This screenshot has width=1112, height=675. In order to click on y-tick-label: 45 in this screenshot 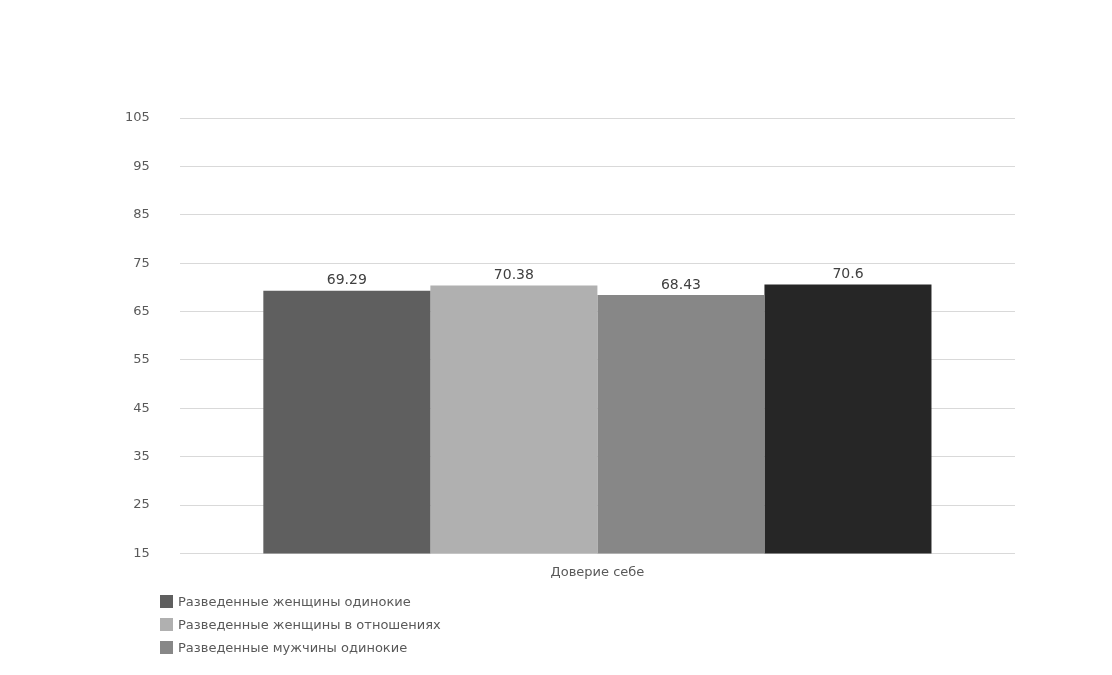, I will do `click(141, 407)`.